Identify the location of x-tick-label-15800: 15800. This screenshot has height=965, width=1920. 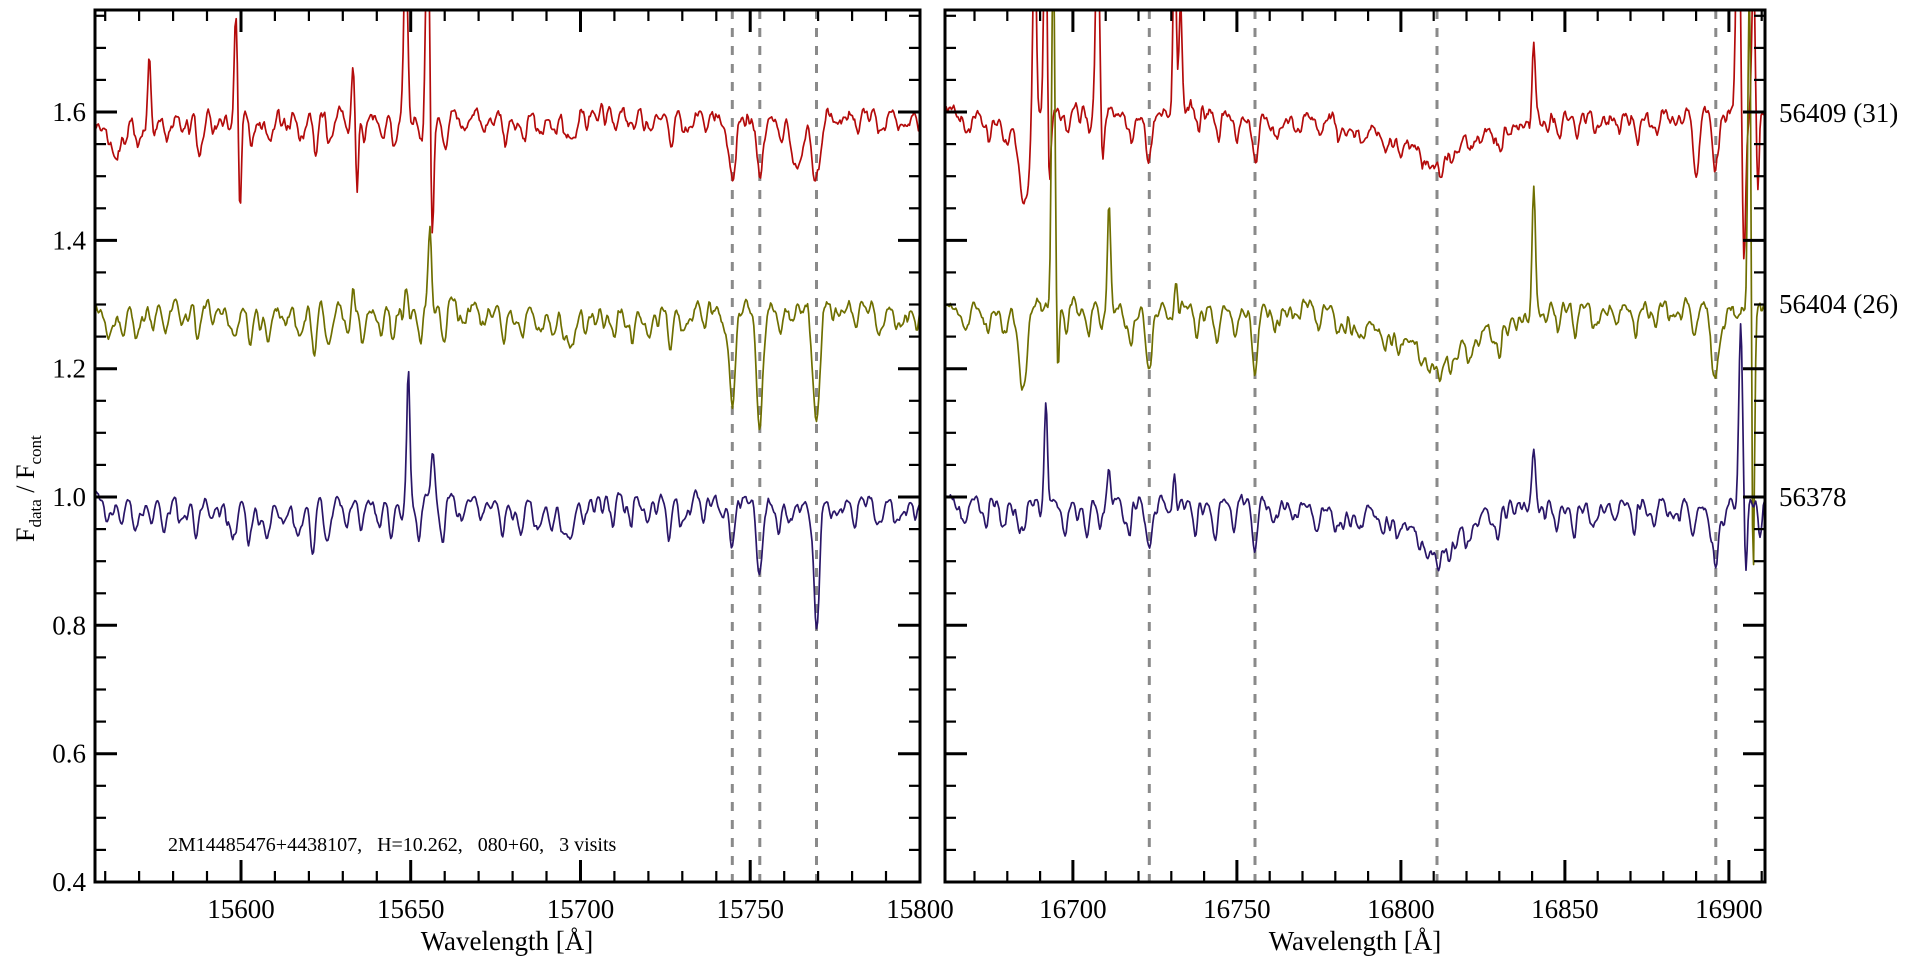
(920, 909).